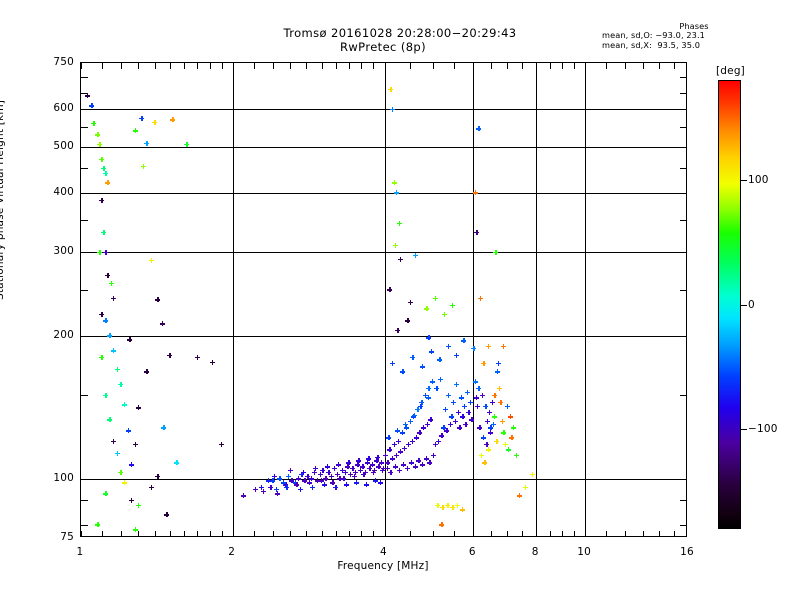 The width and height of the screenshot is (800, 600). What do you see at coordinates (651, 44) in the screenshot?
I see `stats-x-mode-row: mean, sd,X: 93.5, 35.0` at bounding box center [651, 44].